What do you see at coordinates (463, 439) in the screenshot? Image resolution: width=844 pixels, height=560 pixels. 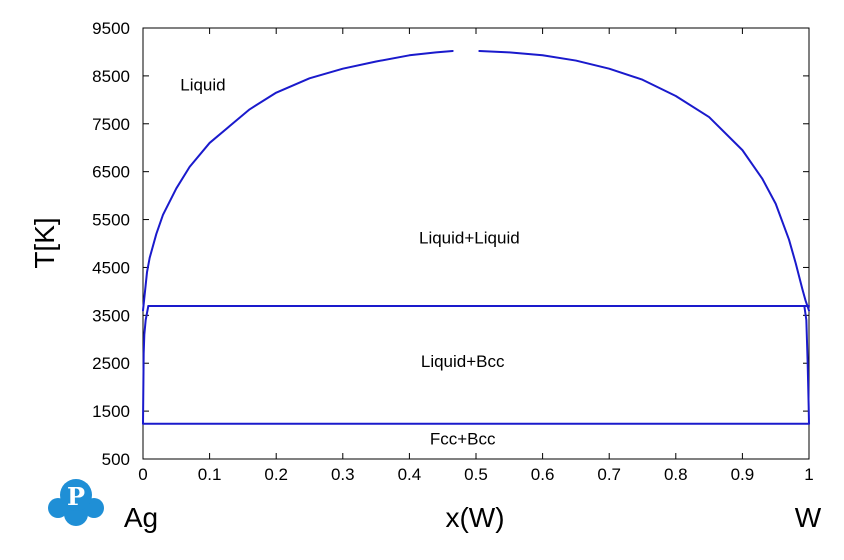 I see `region-label: Fcc+Bcc` at bounding box center [463, 439].